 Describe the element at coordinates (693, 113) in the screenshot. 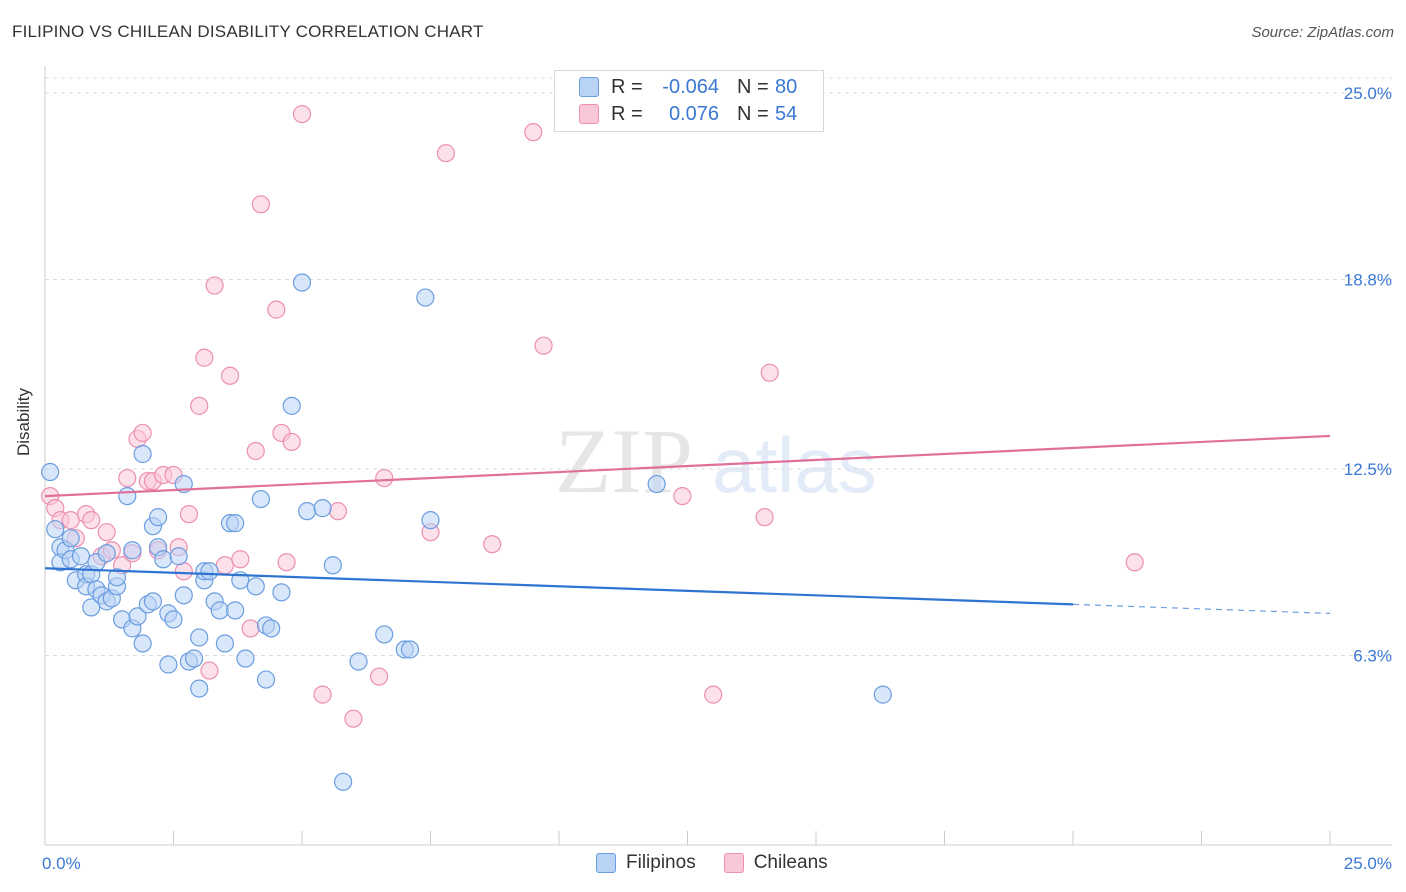

I see `r-value: 0.076` at that location.